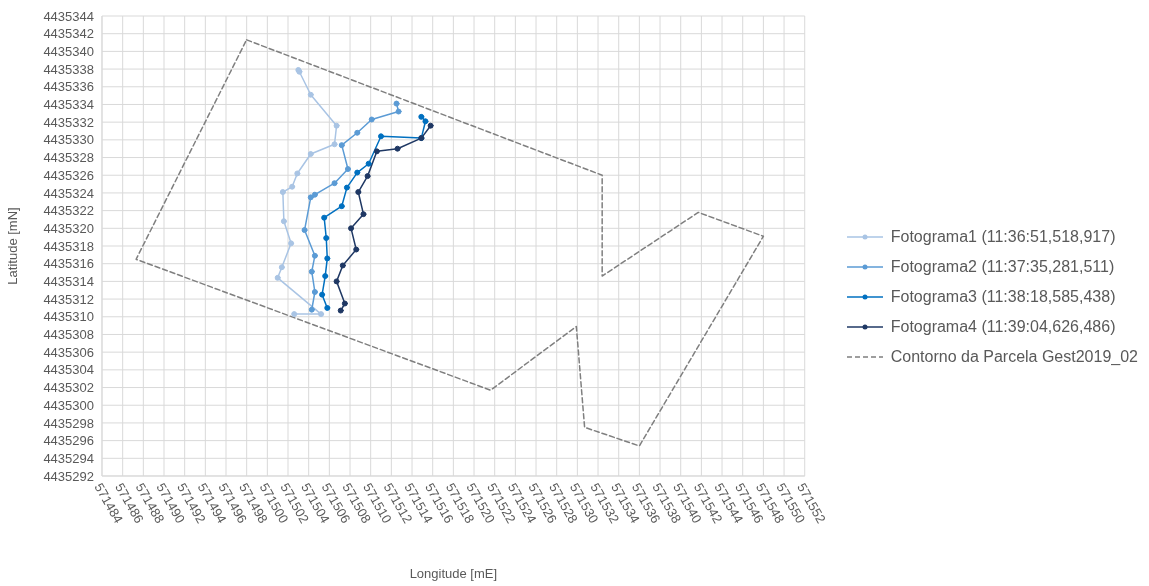  I want to click on x-axis-title: Longitude [mE], so click(453, 573).